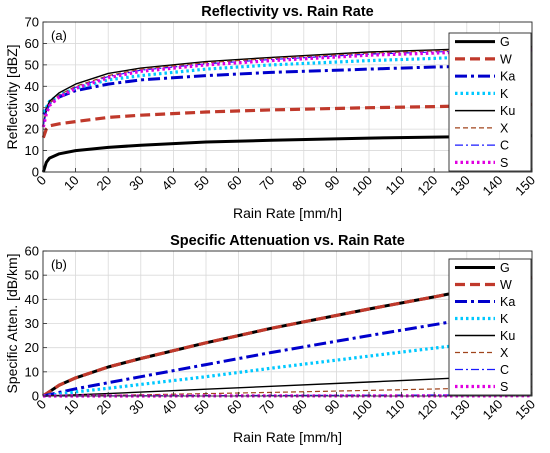 This screenshot has height=453, width=550. What do you see at coordinates (59, 264) in the screenshot?
I see `panel-label: (b)` at bounding box center [59, 264].